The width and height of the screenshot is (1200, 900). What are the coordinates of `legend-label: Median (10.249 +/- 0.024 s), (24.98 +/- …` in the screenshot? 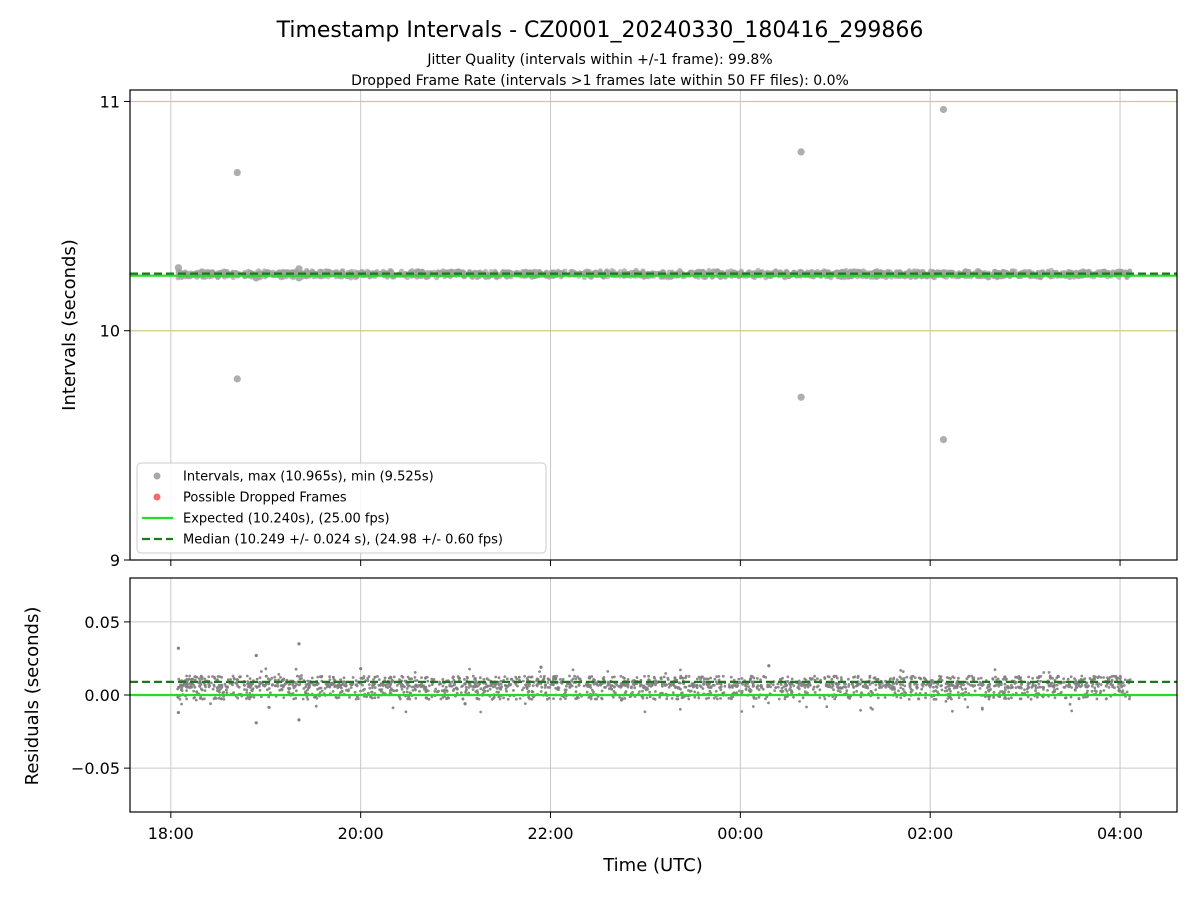 It's located at (343, 540).